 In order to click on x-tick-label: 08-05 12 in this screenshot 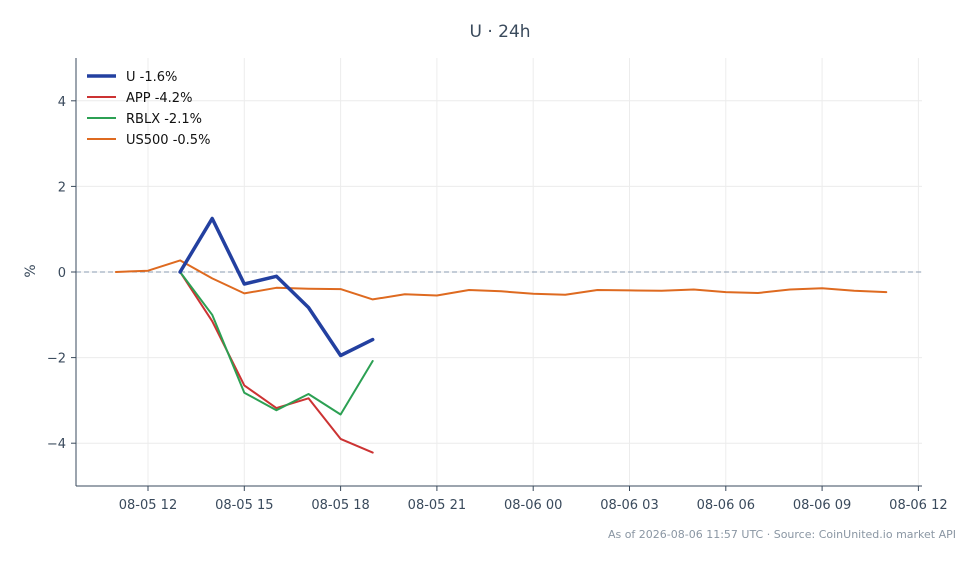, I will do `click(148, 505)`.